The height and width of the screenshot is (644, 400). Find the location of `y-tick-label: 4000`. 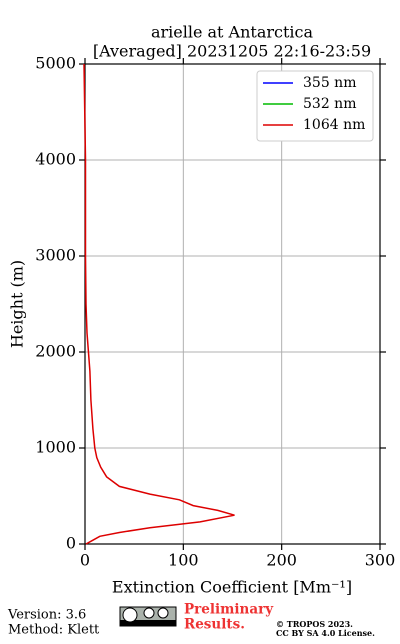

y-tick-label: 4000 is located at coordinates (55, 159).